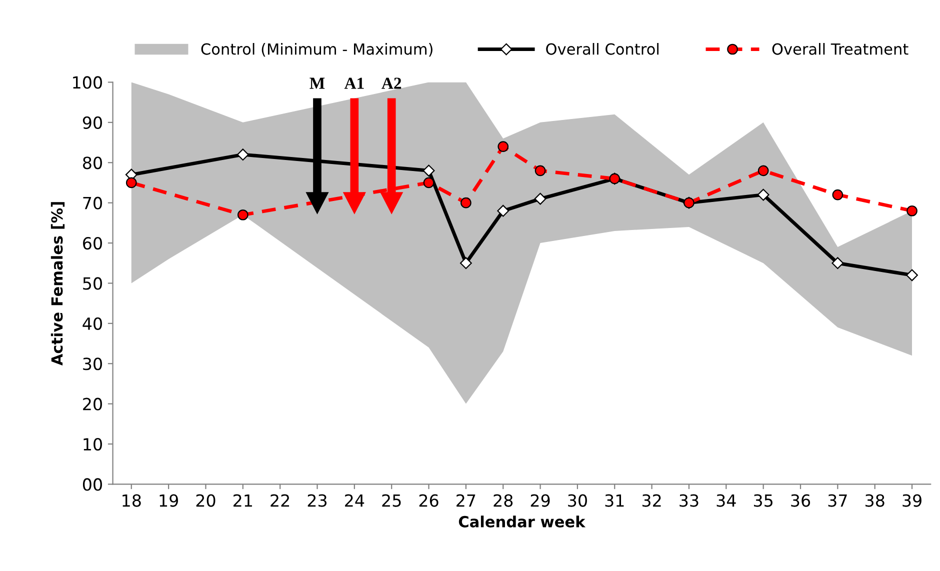 This screenshot has height=571, width=940. I want to click on x-tick-label: 21, so click(243, 500).